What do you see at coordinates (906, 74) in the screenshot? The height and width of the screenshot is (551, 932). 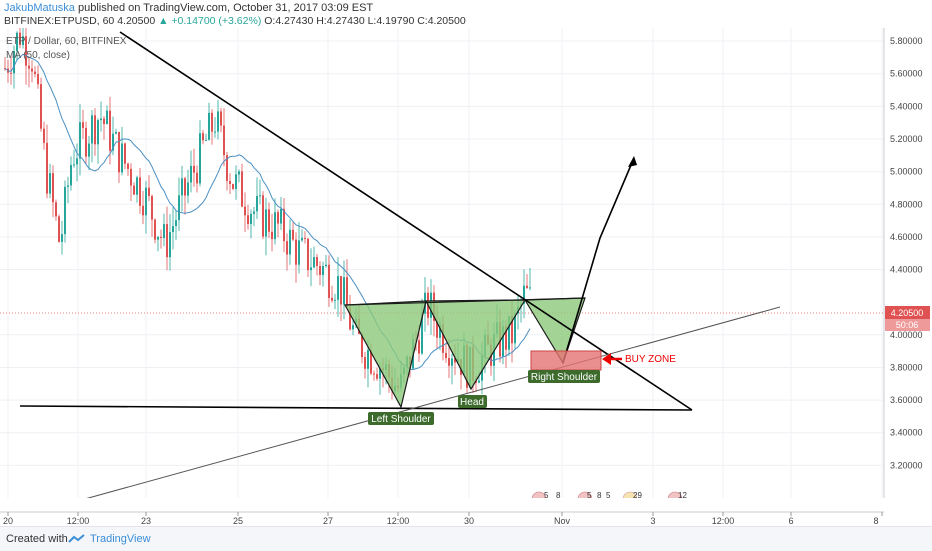 I see `price-tick-label: 5.60000` at bounding box center [906, 74].